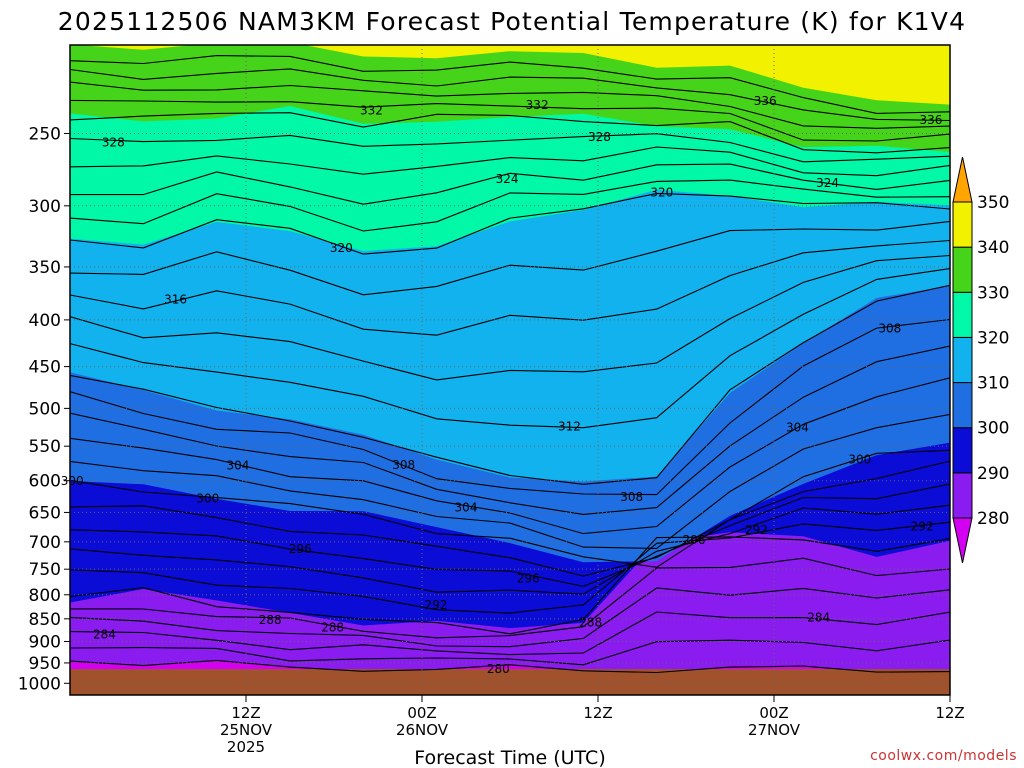 The image size is (1024, 768). I want to click on y-tick-label: 750, so click(45, 570).